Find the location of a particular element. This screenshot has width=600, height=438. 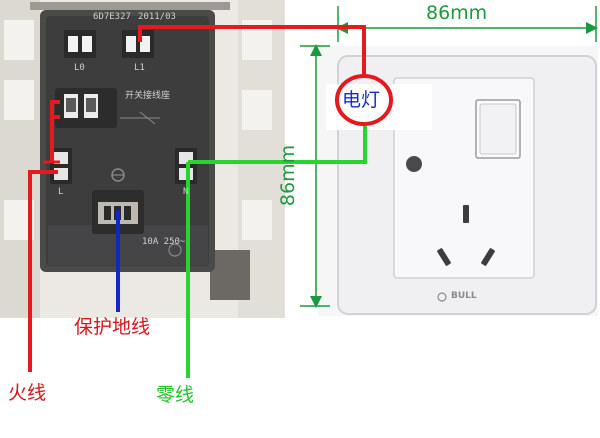

terminal-switch-input is located at coordinates (86, 108).